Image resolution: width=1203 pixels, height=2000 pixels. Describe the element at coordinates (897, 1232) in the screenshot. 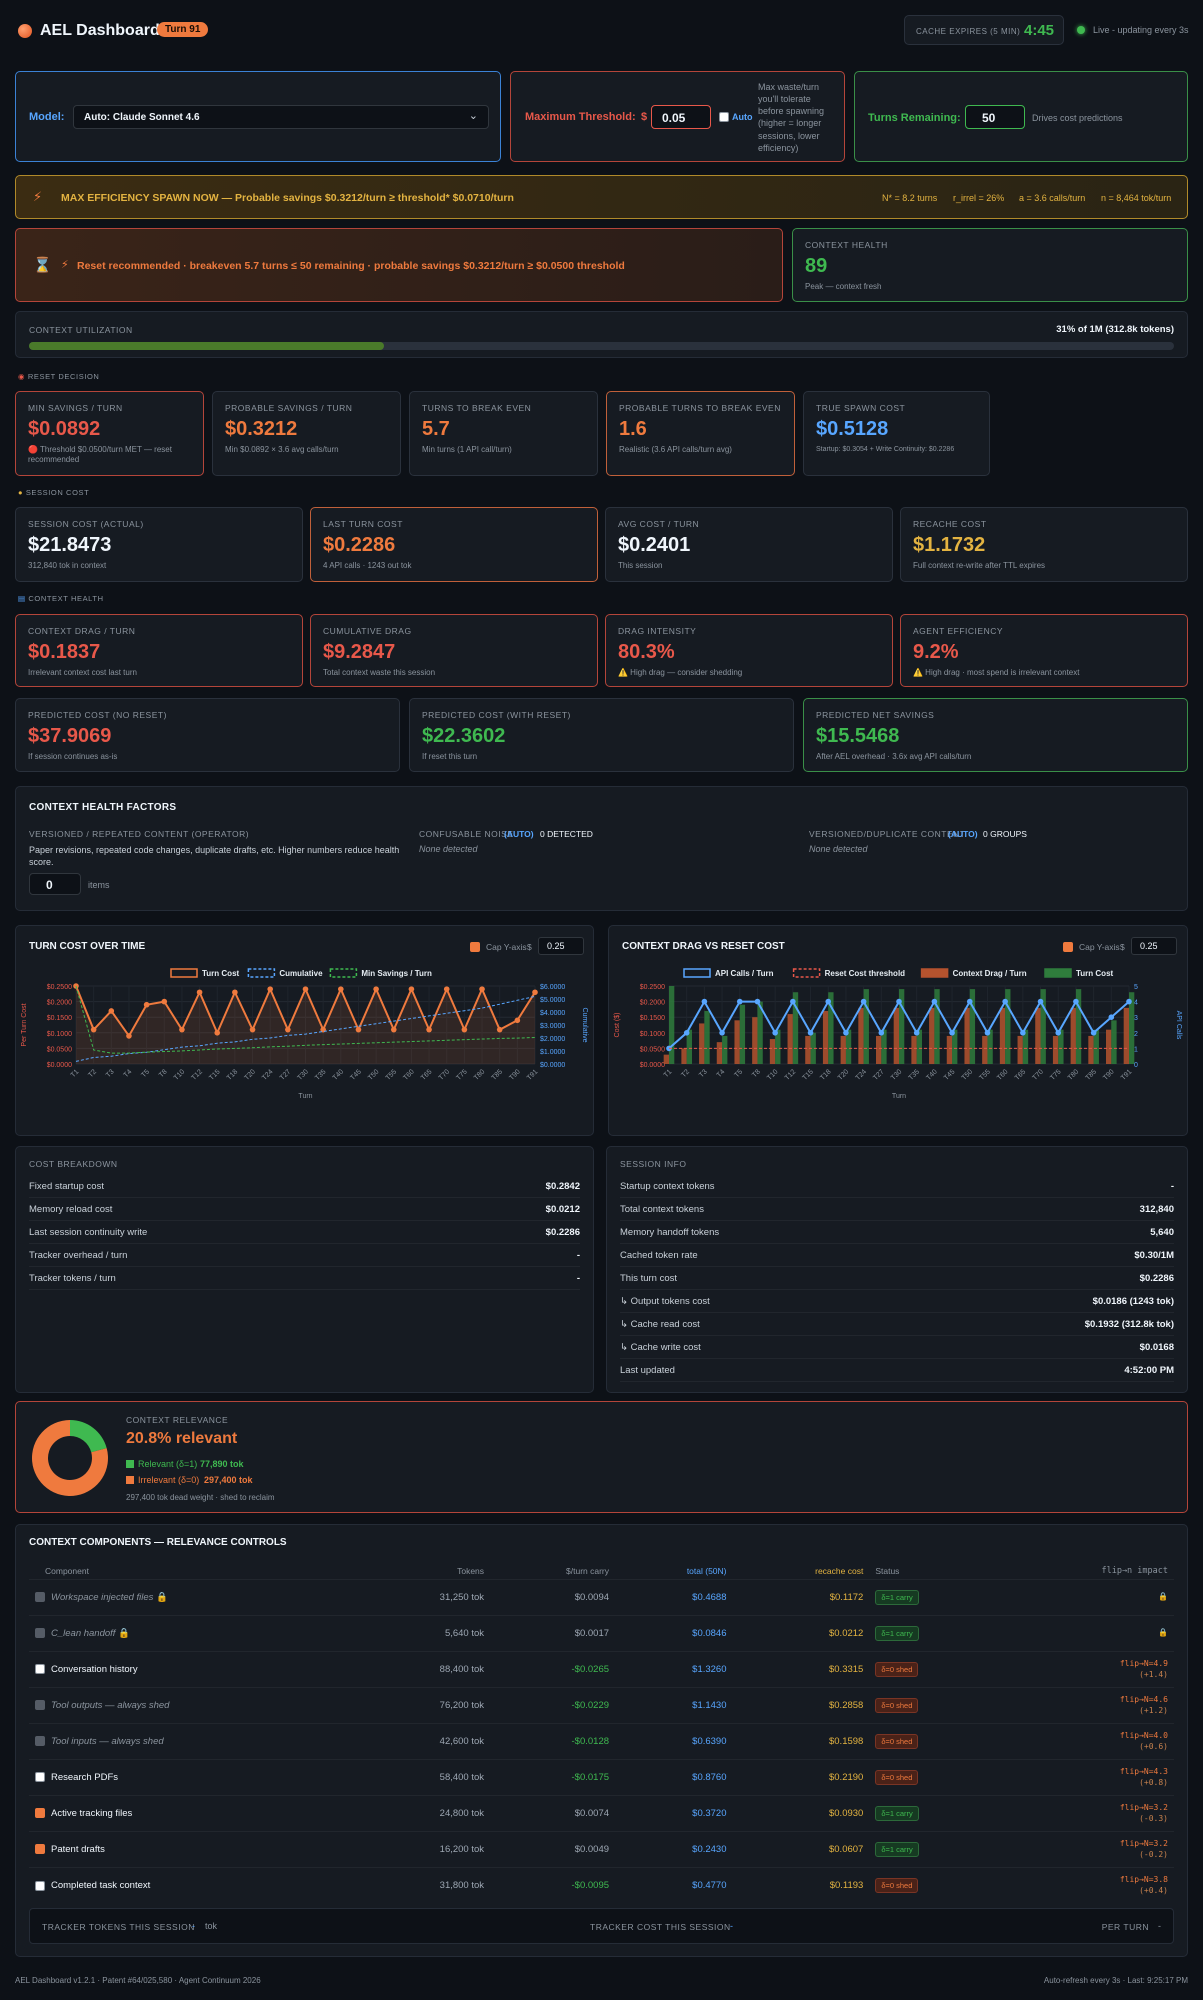

I see `session_info-row: Memory handoff tokens 5,640` at that location.